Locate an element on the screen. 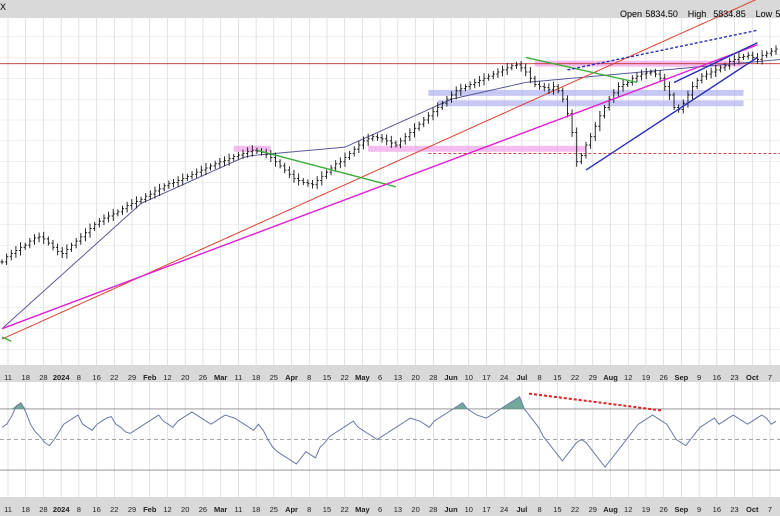  quote-value: 5834.50 is located at coordinates (661, 14).